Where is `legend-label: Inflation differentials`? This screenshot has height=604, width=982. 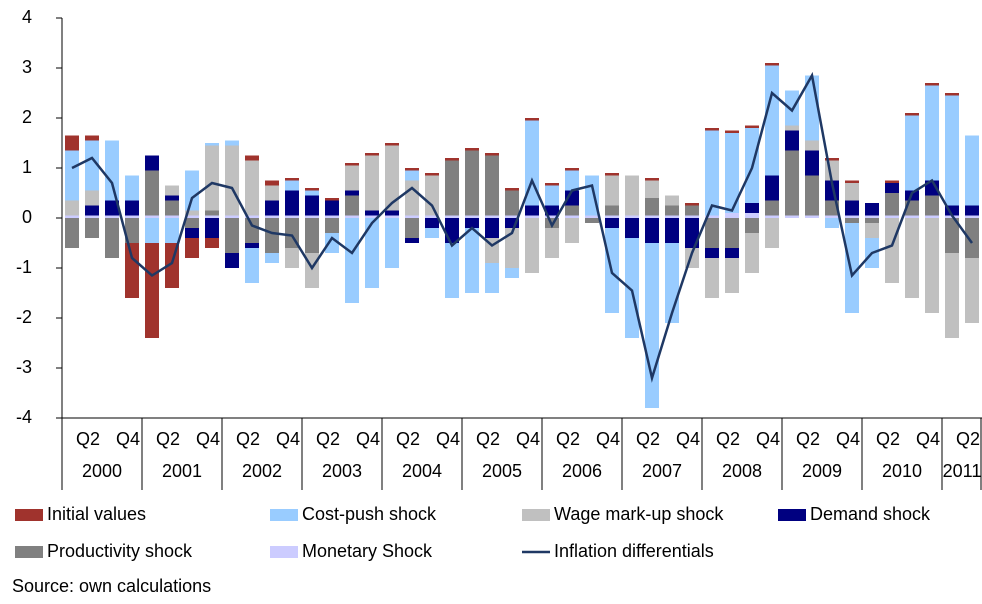
legend-label: Inflation differentials is located at coordinates (634, 551).